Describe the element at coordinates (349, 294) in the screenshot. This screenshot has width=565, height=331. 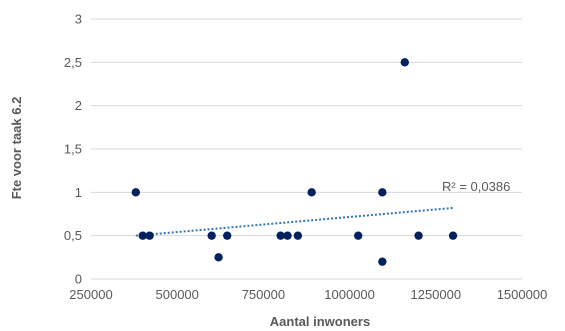
I see `x-tick-label: 1000000` at that location.